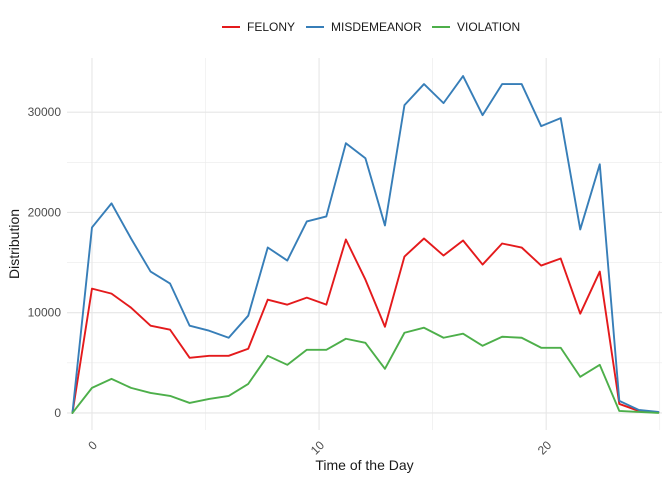 The image size is (672, 480). What do you see at coordinates (57, 413) in the screenshot?
I see `y-tick-label: 0` at bounding box center [57, 413].